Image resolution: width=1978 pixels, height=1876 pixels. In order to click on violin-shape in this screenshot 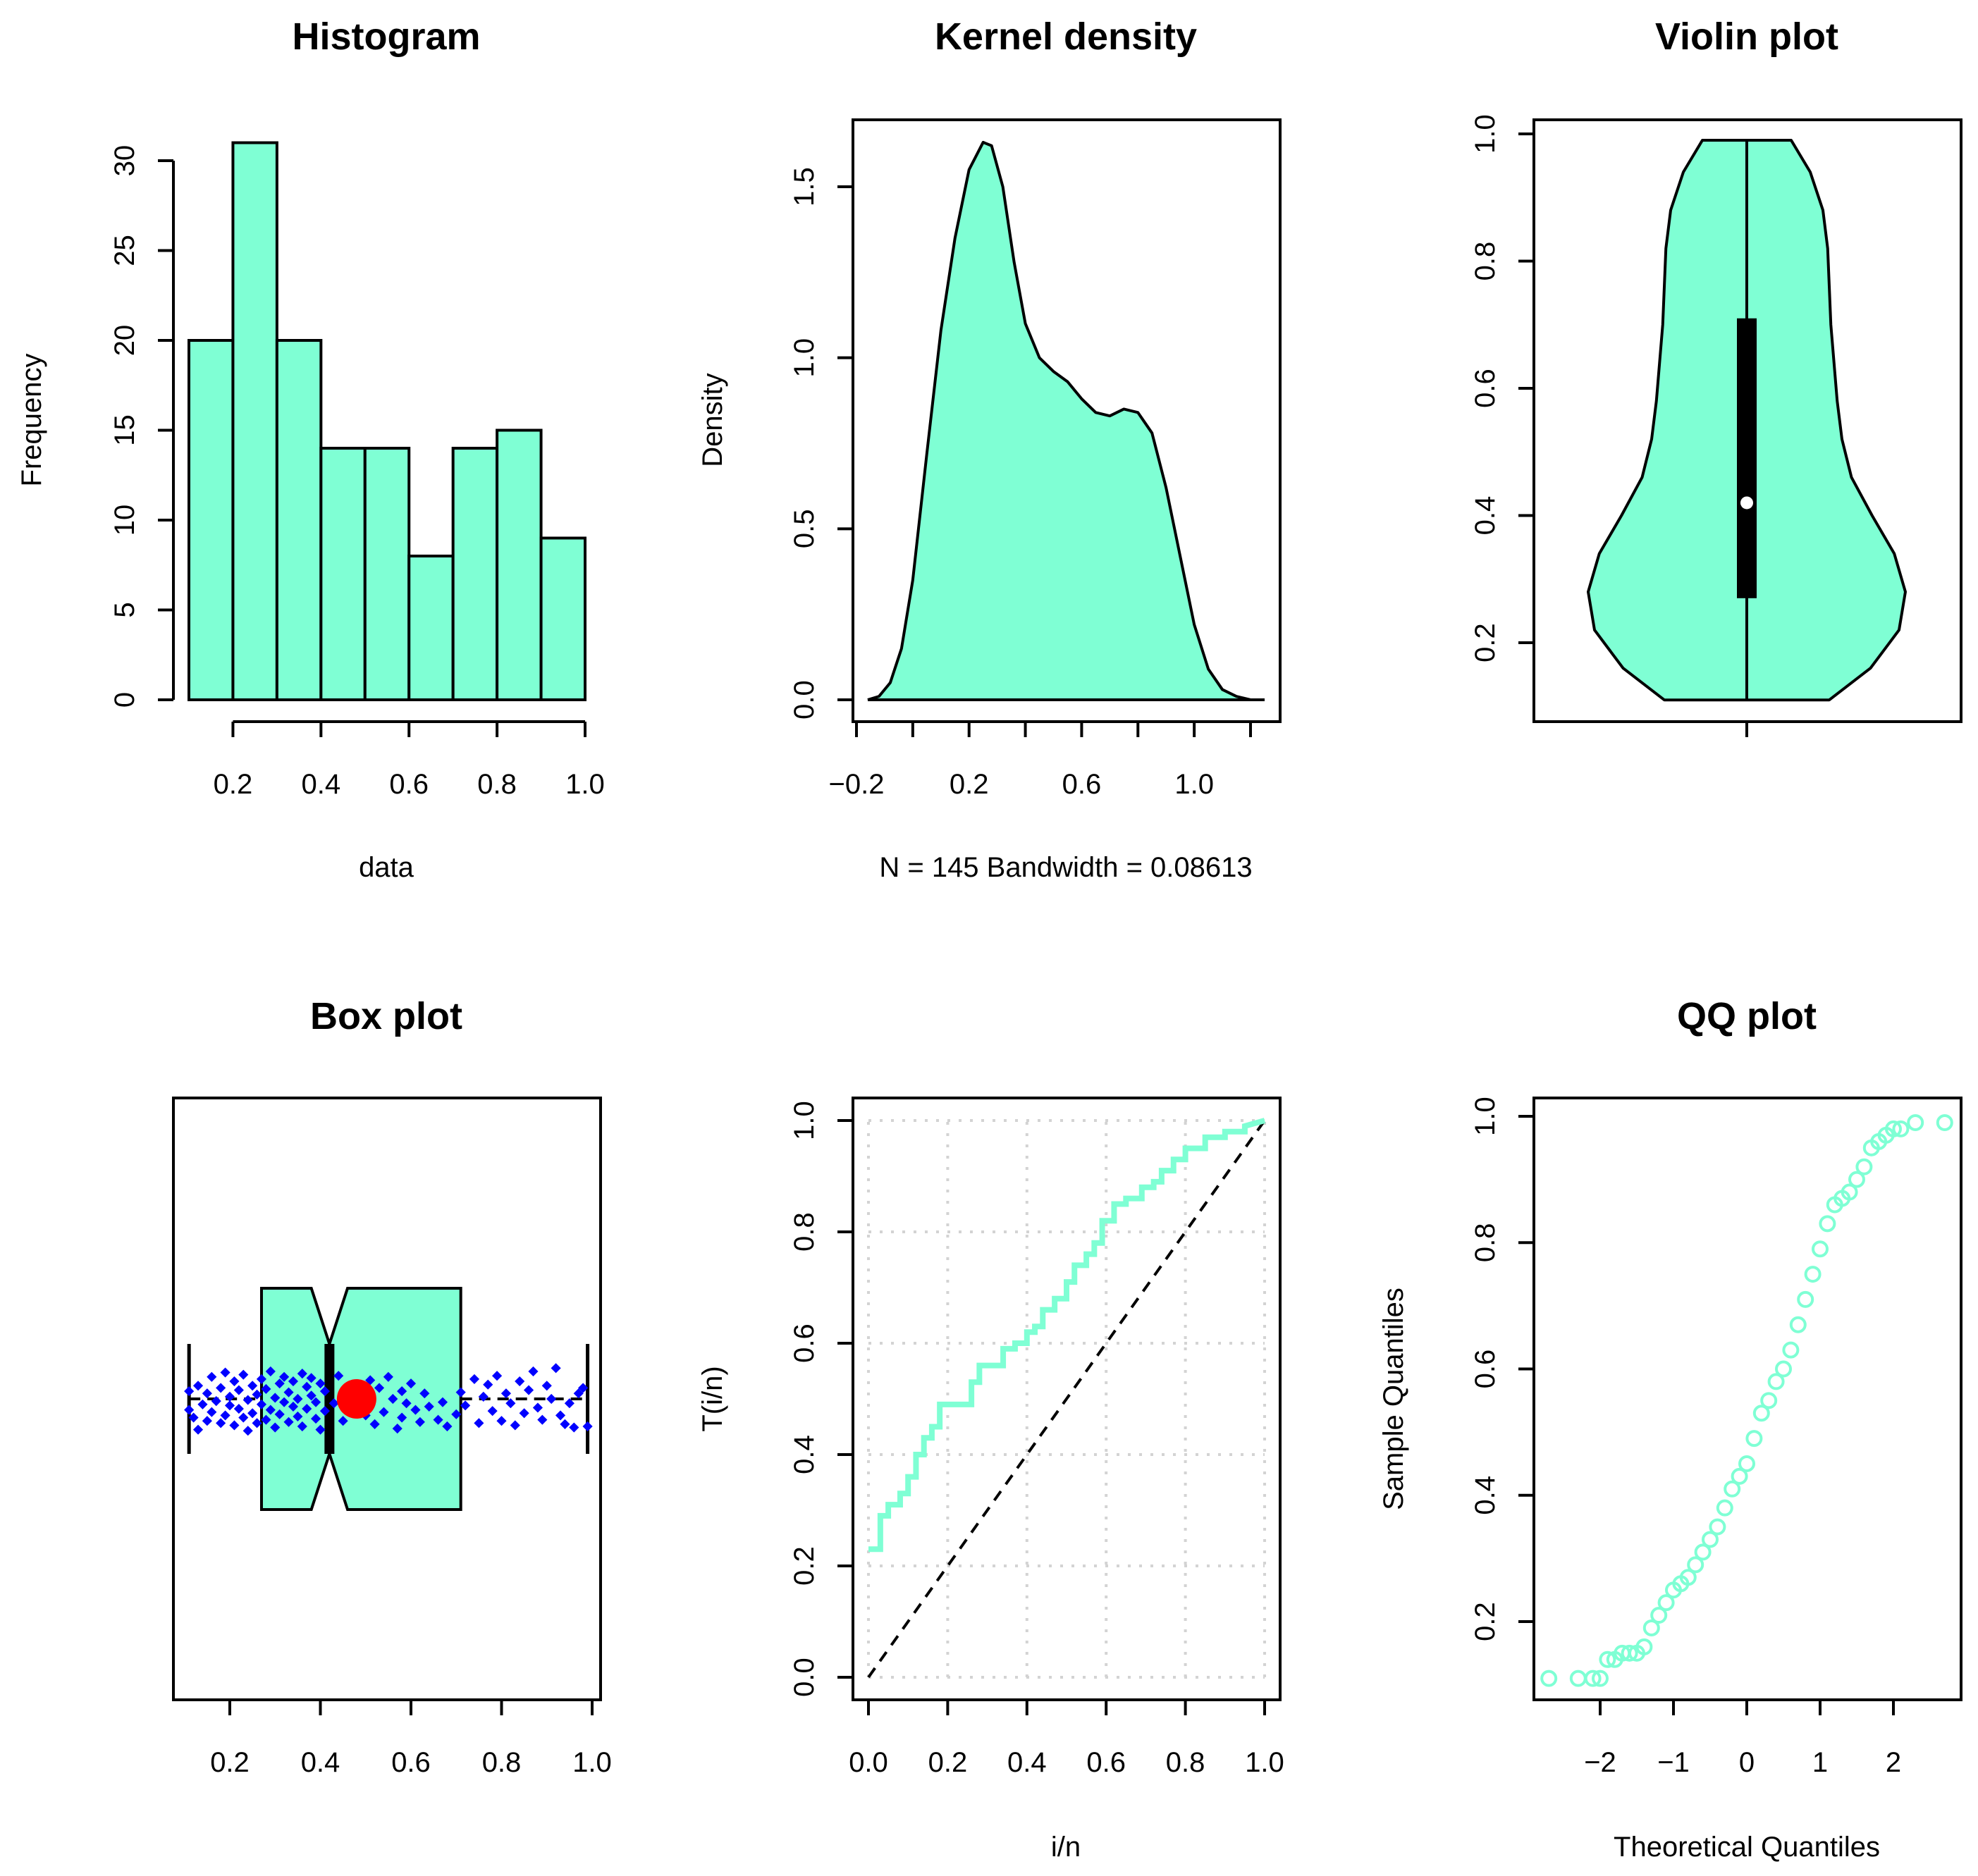, I will do `click(1747, 420)`.